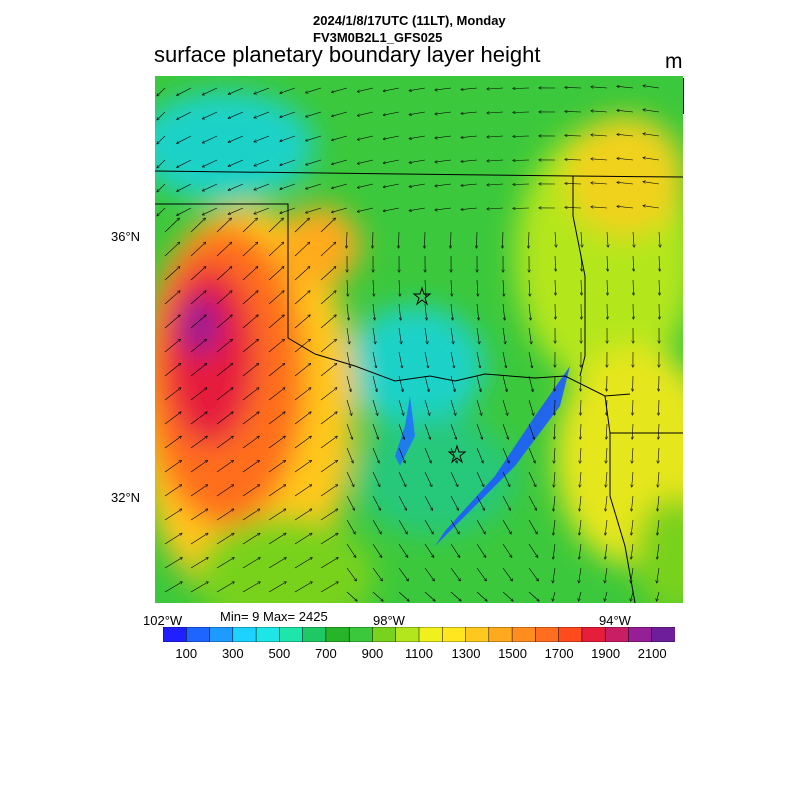  What do you see at coordinates (389, 620) in the screenshot?
I see `lon-label-98: 98°W` at bounding box center [389, 620].